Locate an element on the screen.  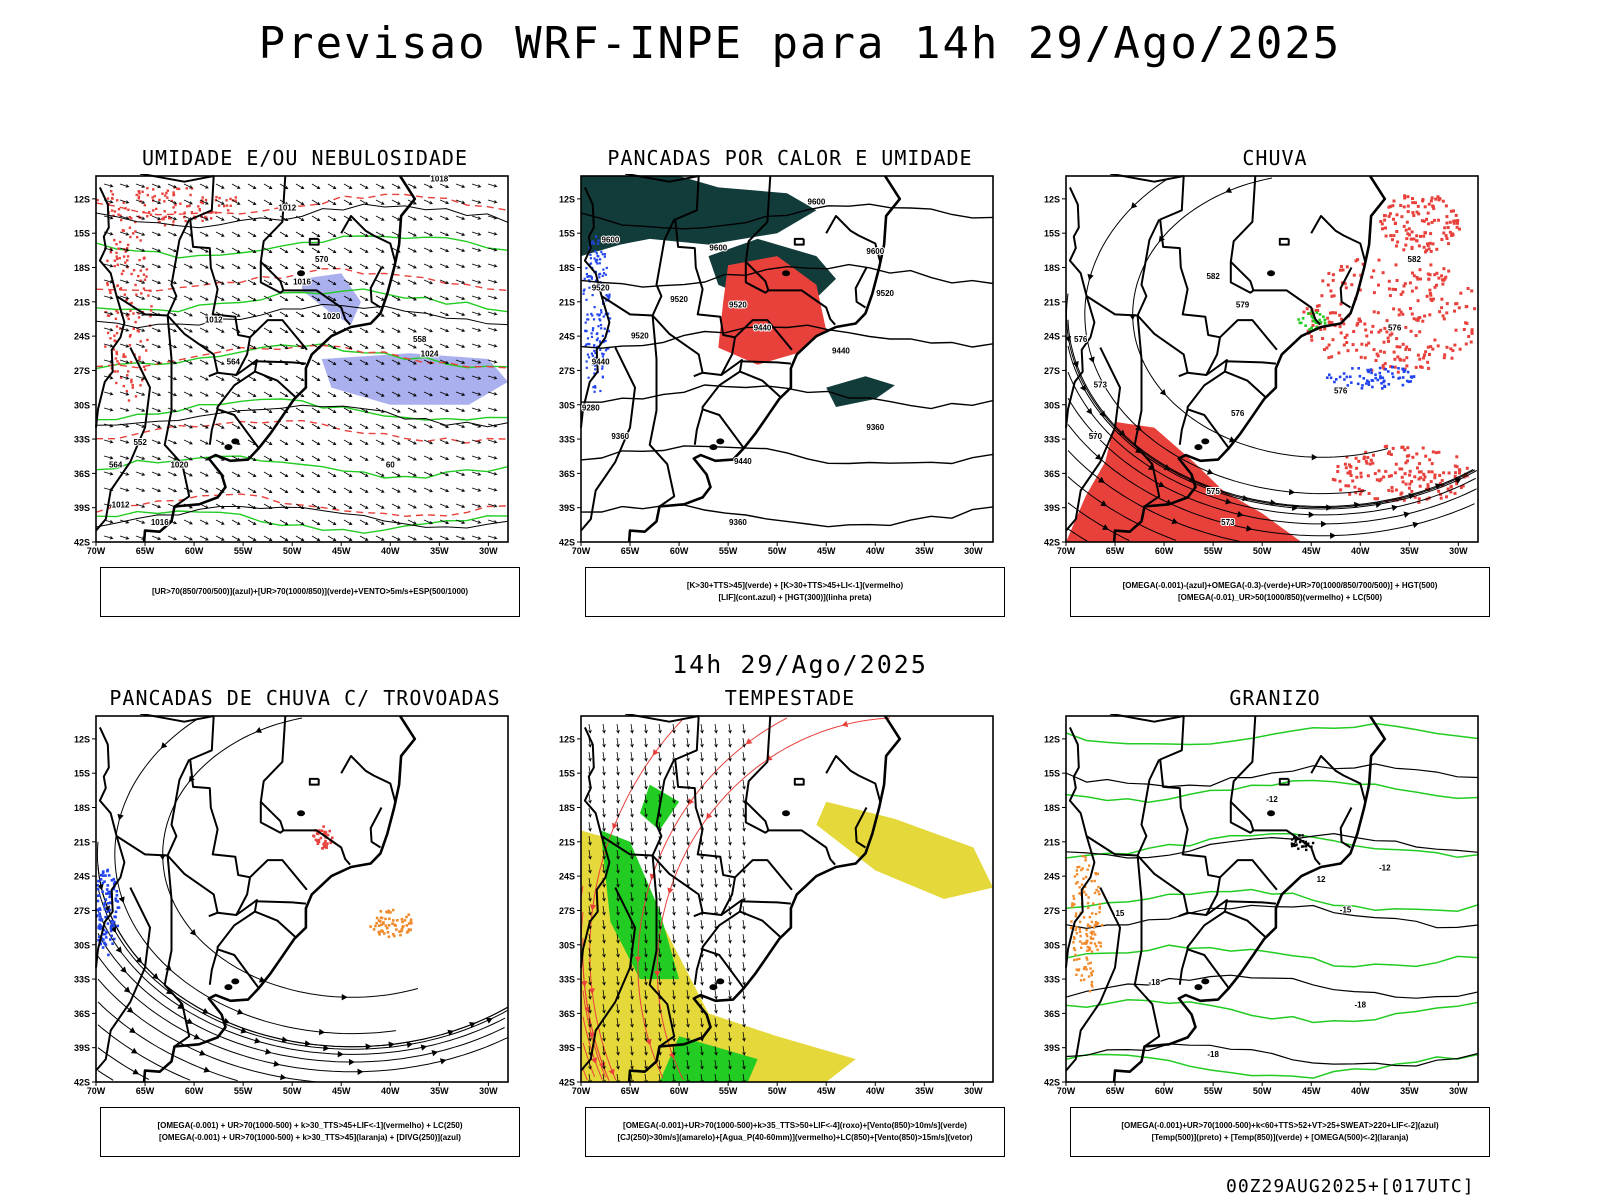
contour-label: 575 is located at coordinates (1213, 491).